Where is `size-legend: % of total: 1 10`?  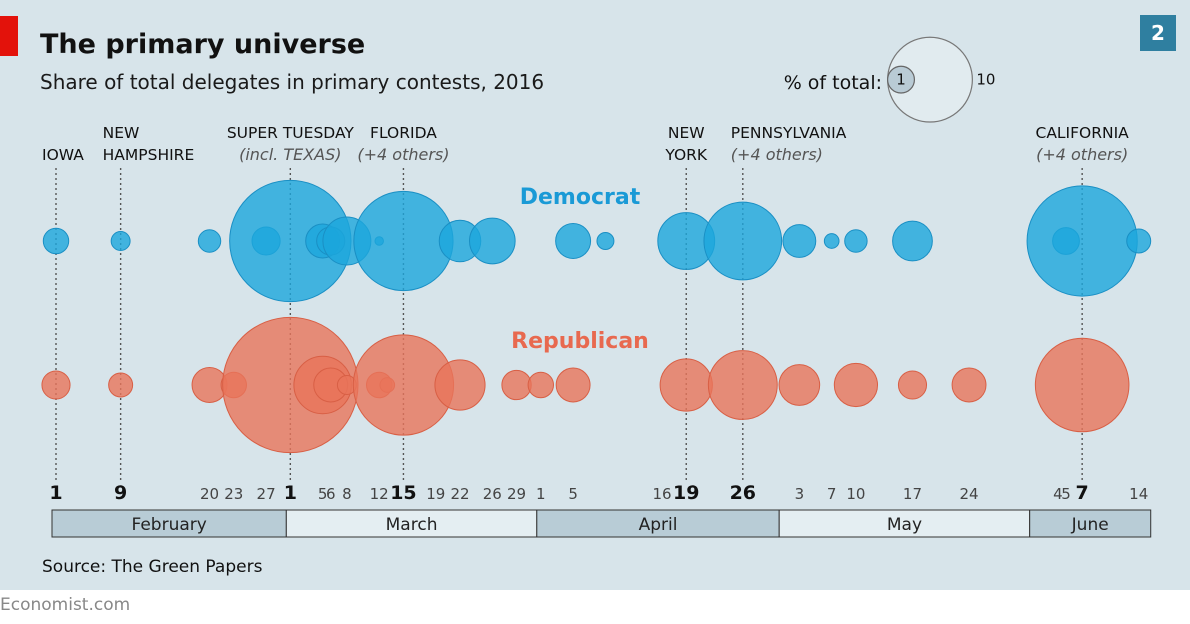 size-legend: % of total: 1 10 is located at coordinates (889, 79).